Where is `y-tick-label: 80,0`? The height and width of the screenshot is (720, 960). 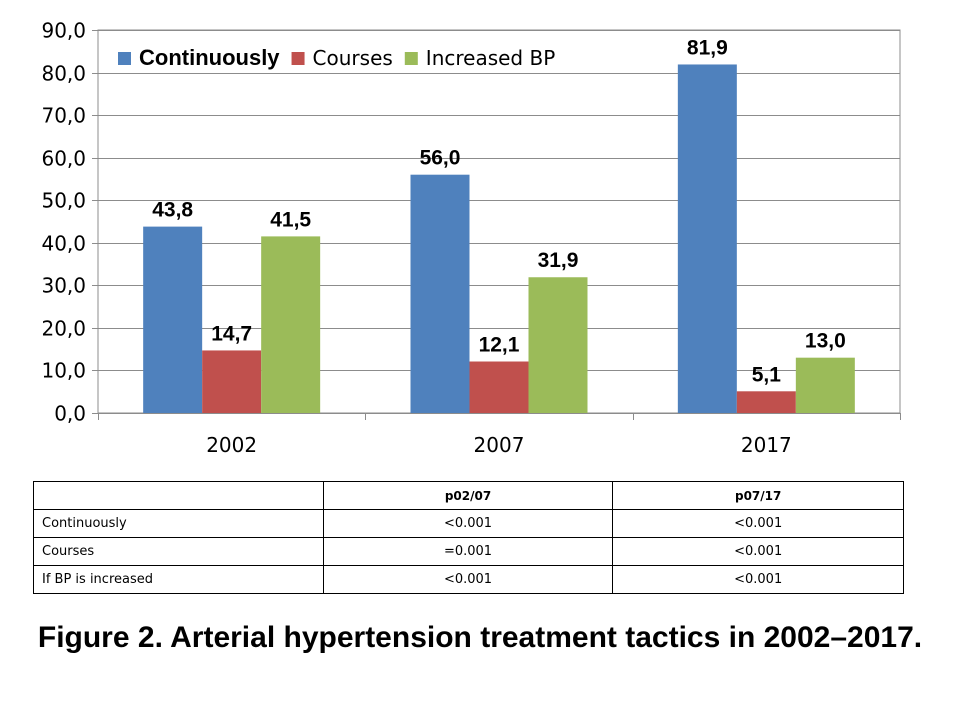 y-tick-label: 80,0 is located at coordinates (63, 74).